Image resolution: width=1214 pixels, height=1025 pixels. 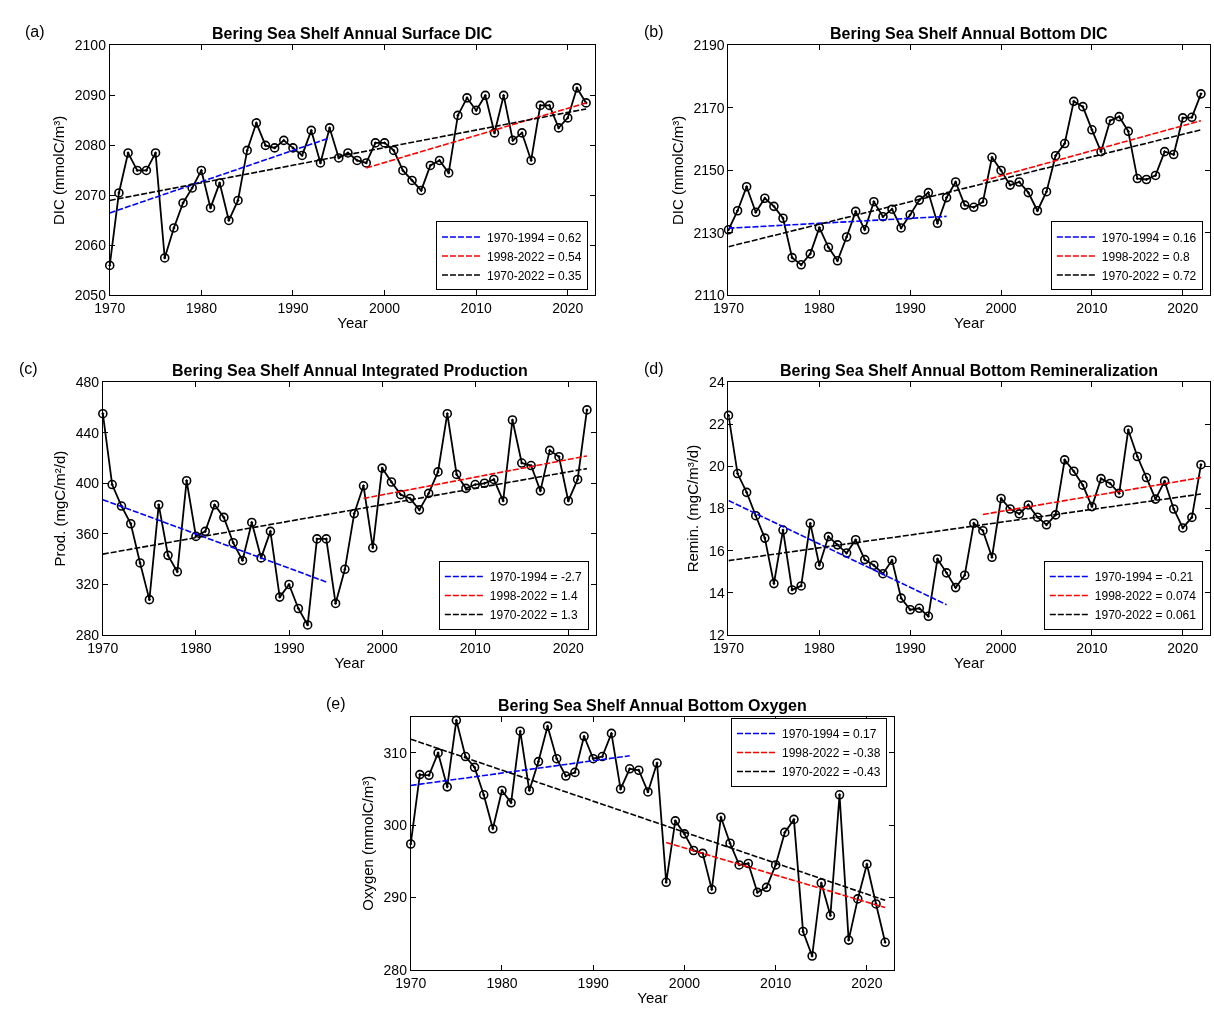 What do you see at coordinates (652, 705) in the screenshot?
I see `chart-title: Bering Sea Shelf Annual Bottom Oxygen` at bounding box center [652, 705].